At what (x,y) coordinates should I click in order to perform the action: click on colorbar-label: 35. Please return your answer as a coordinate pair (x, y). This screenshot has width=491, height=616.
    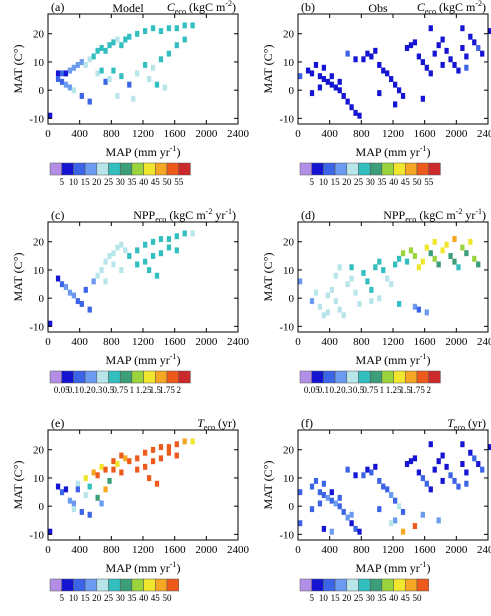
    Looking at the image, I should click on (382, 182).